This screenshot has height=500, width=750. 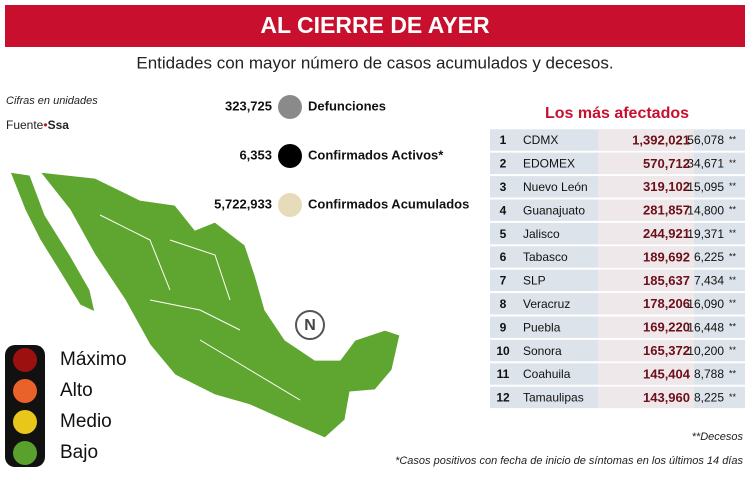 What do you see at coordinates (52, 242) in the screenshot?
I see `map-baja` at bounding box center [52, 242].